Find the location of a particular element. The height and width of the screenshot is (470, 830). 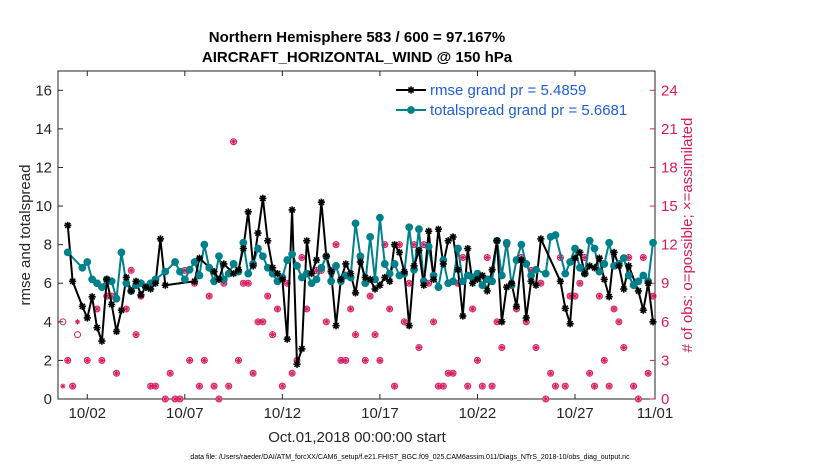

x-tick-label: 10/27 is located at coordinates (575, 413).